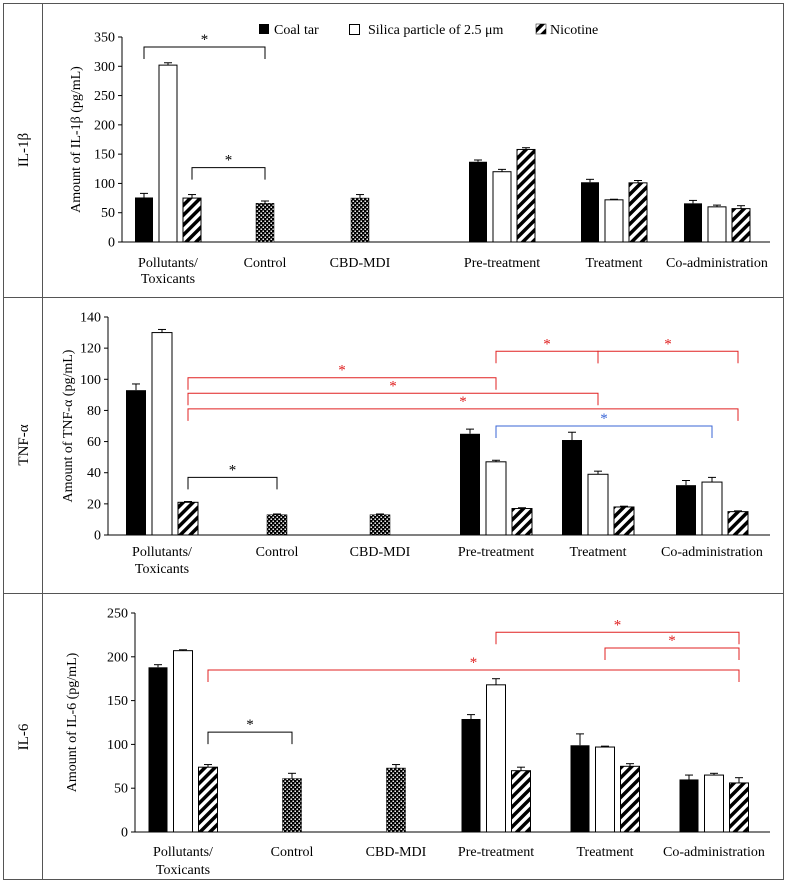 The width and height of the screenshot is (787, 883). Describe the element at coordinates (94, 504) in the screenshot. I see `y-tick-label: 20` at that location.